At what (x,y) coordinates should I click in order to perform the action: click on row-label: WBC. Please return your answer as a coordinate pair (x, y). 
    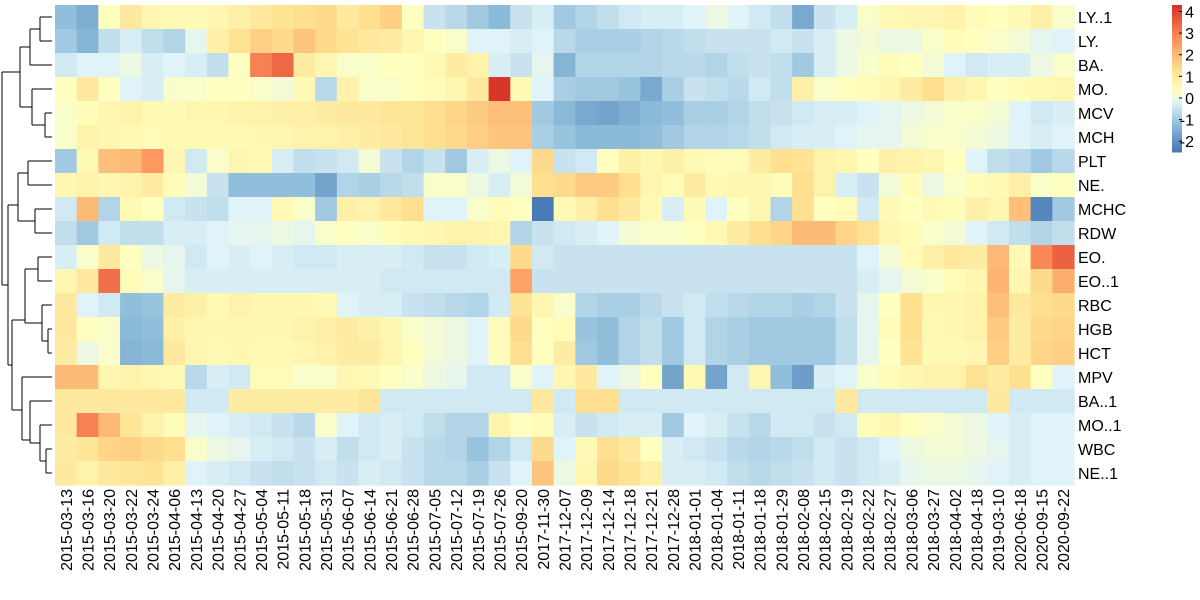
    Looking at the image, I should click on (1096, 450).